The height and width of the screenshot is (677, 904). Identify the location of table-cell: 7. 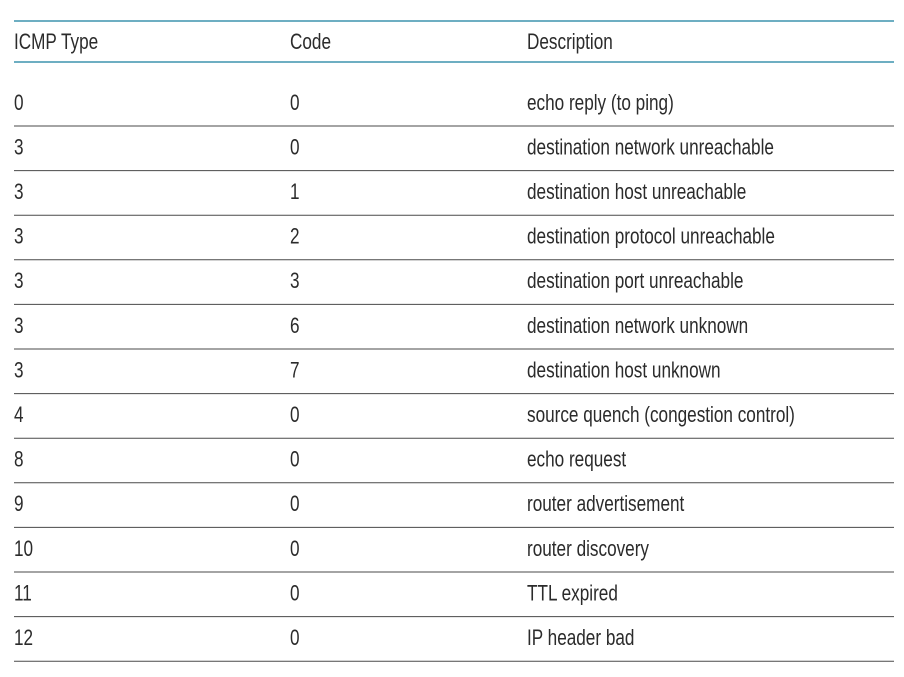
(295, 370).